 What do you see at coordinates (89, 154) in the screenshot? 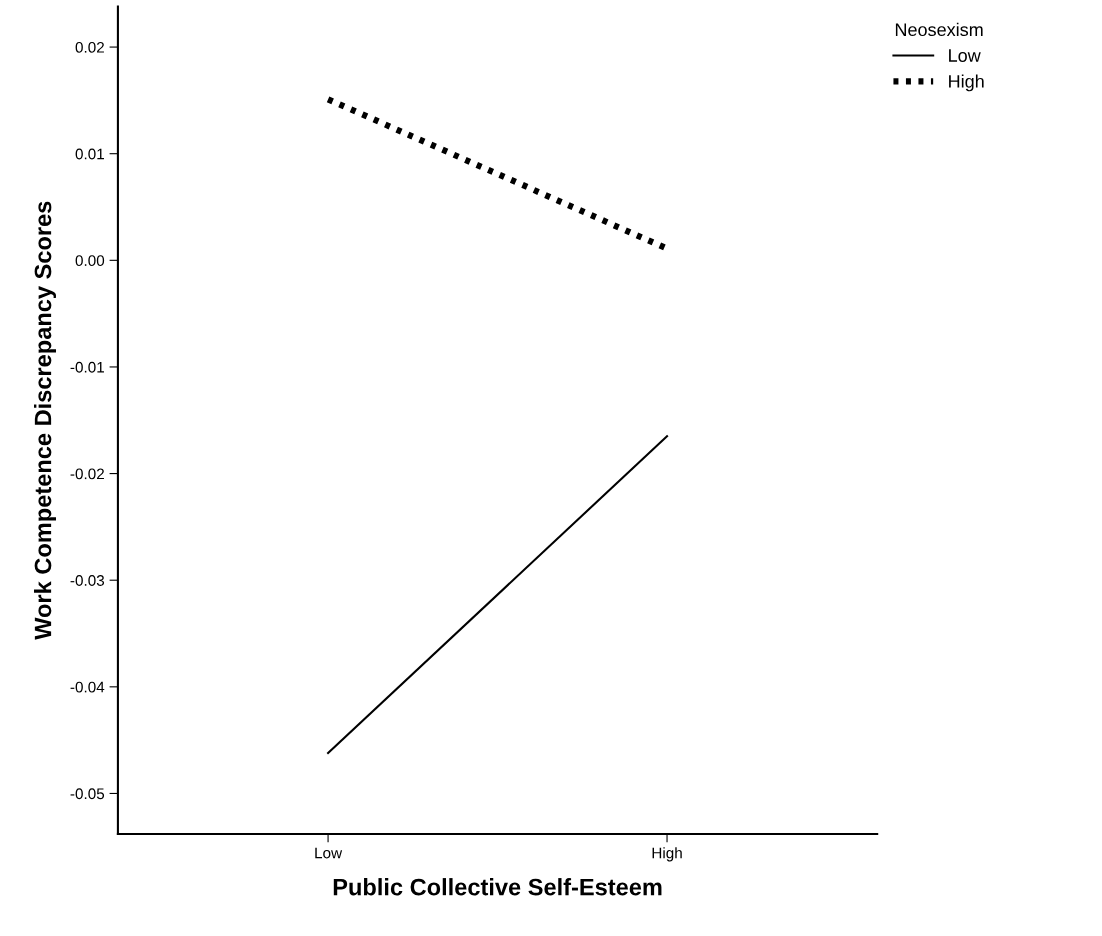
I see `y-tick-label: 0.01` at bounding box center [89, 154].